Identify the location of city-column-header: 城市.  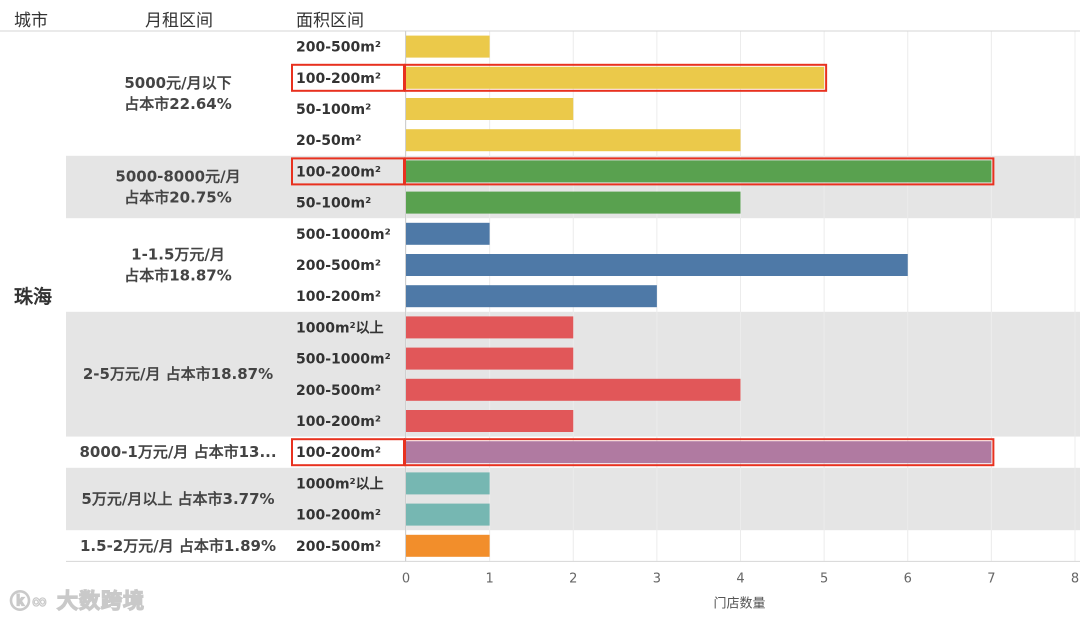
(31, 21).